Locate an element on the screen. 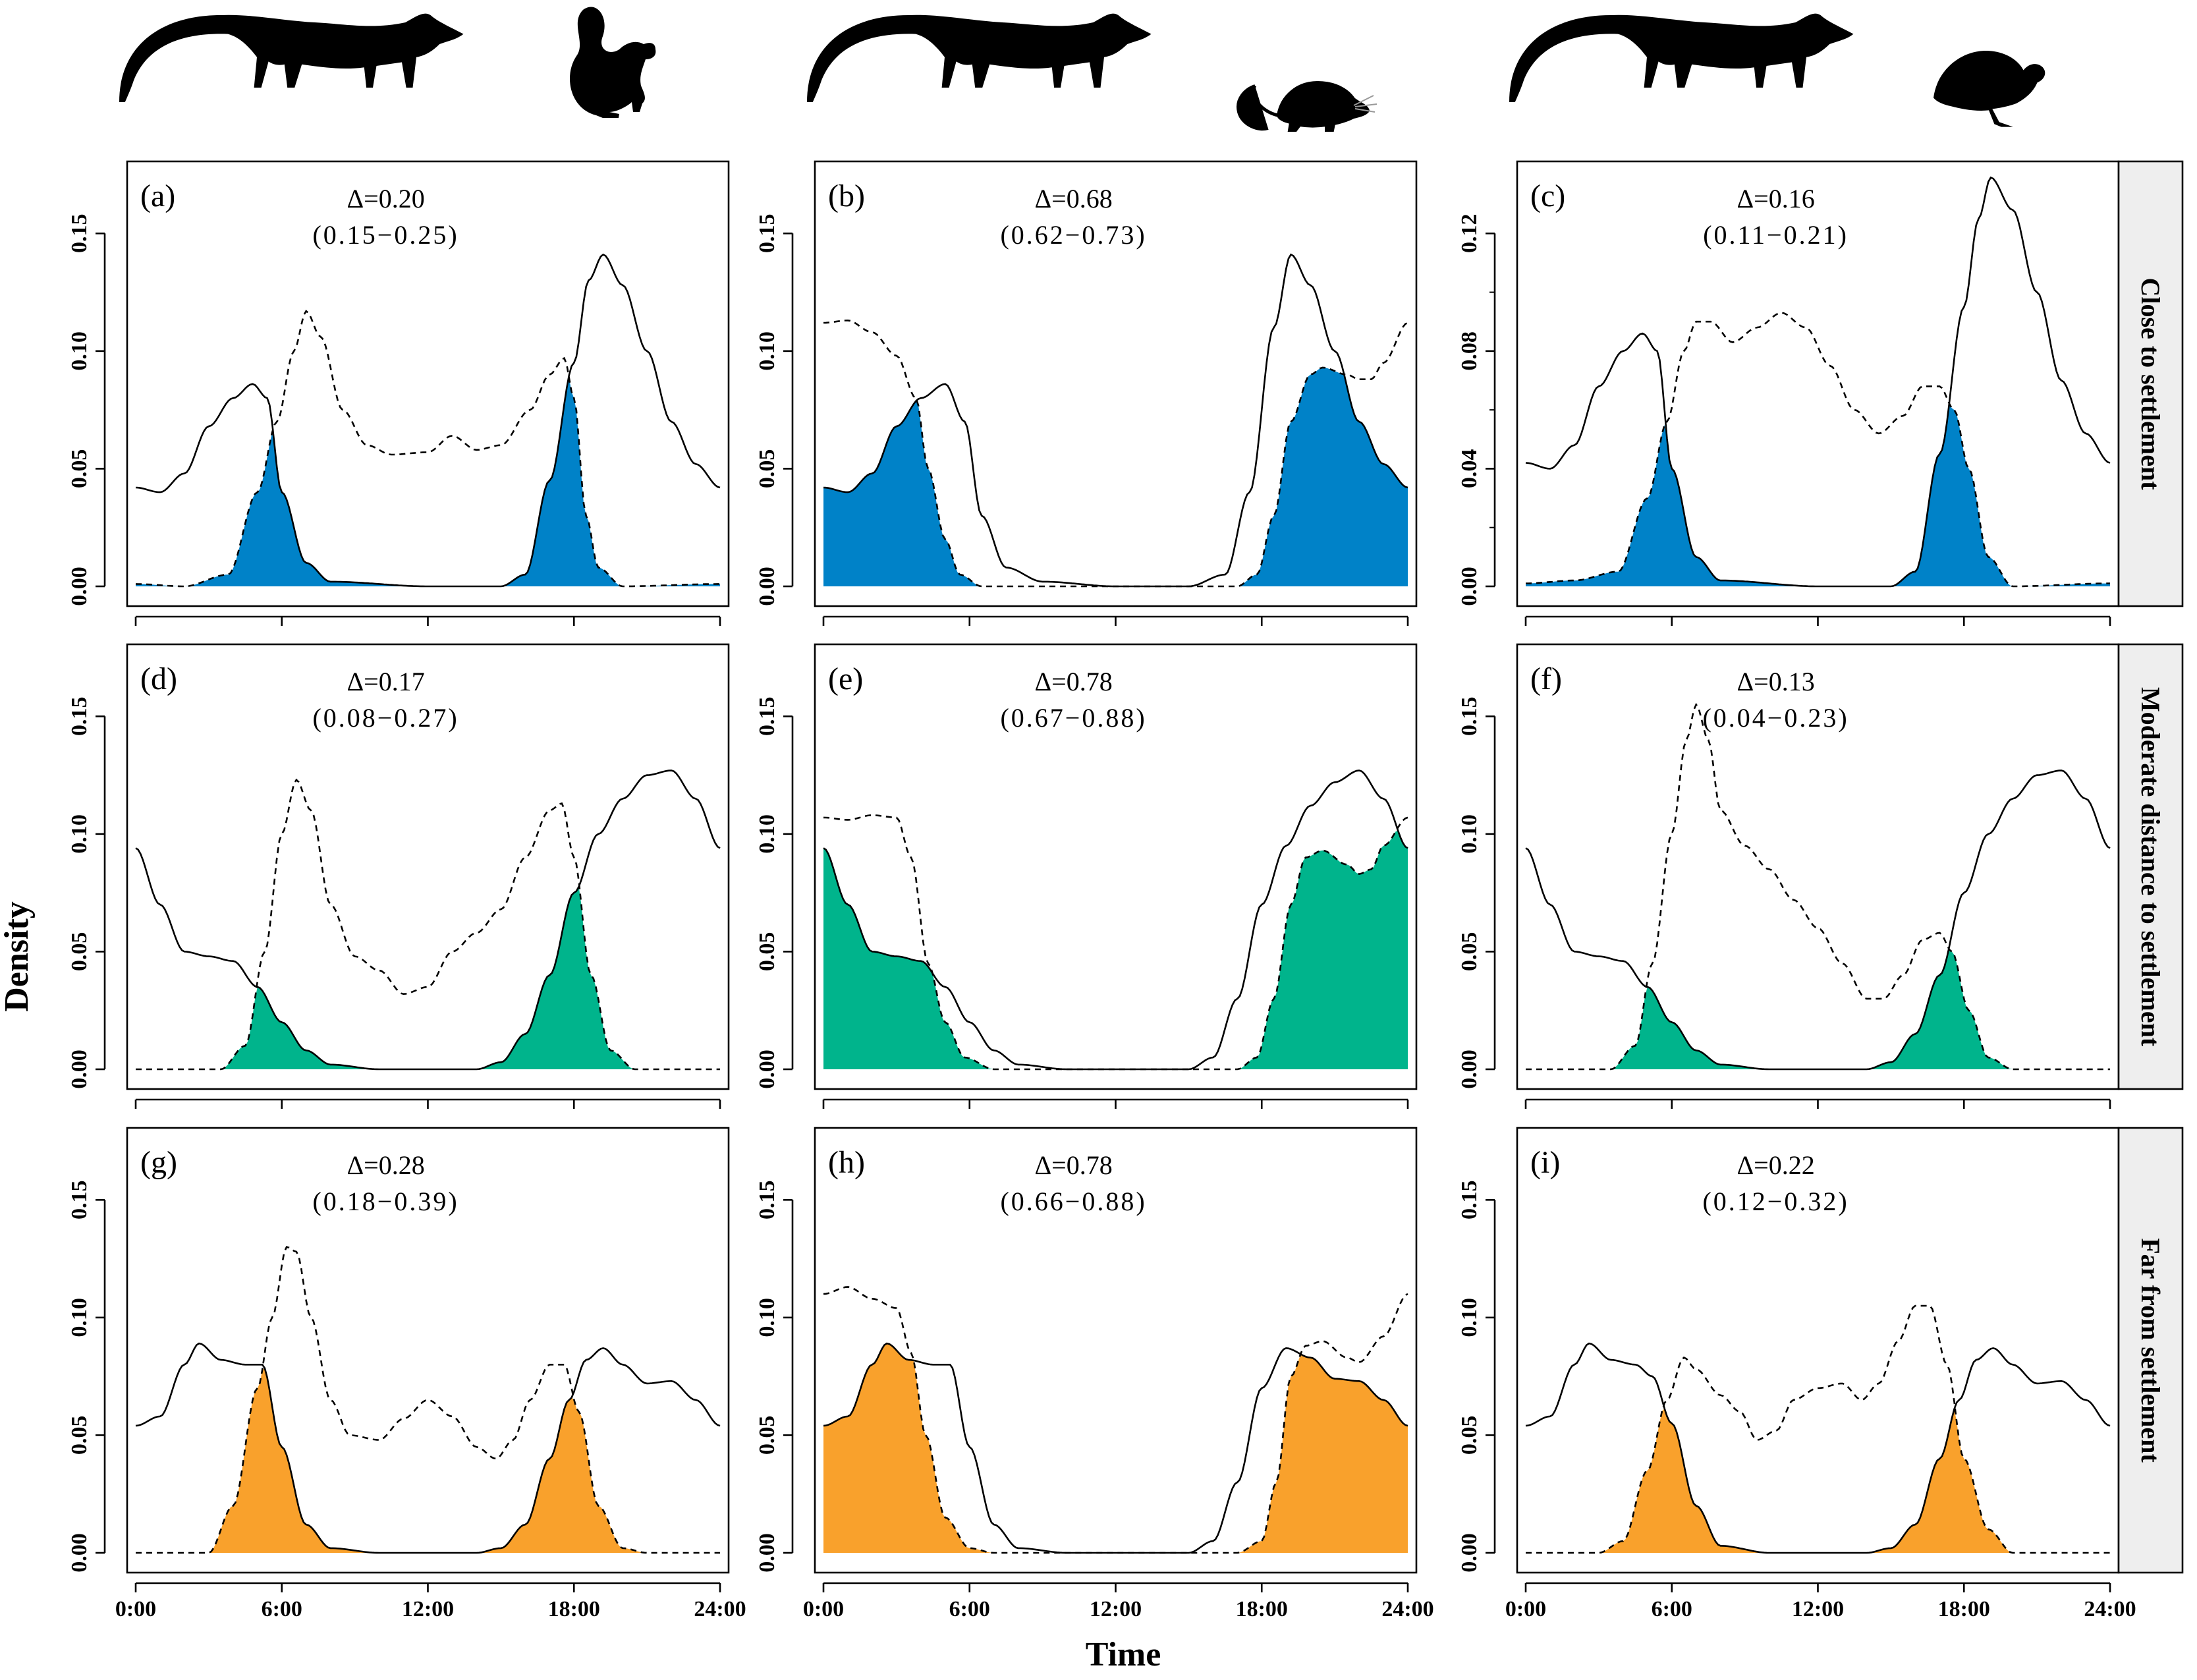 The image size is (2197, 1680). overlap-delta: Δ=0.22 is located at coordinates (1775, 1165).